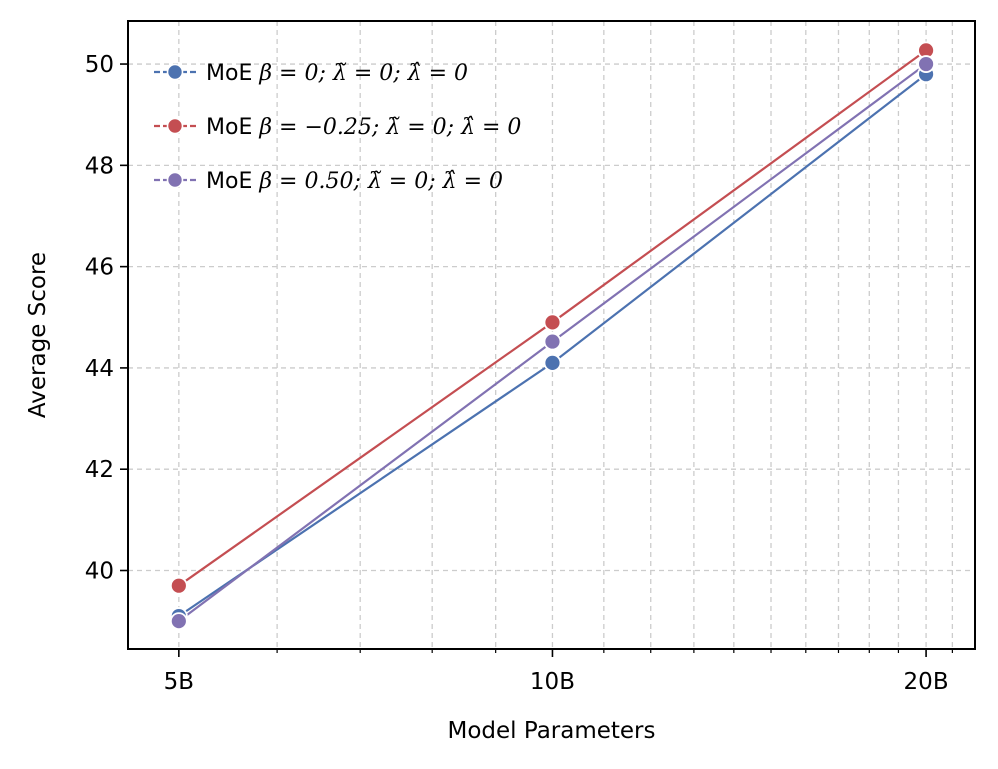  I want to click on x-axis-title: Model Parameters, so click(551, 731).